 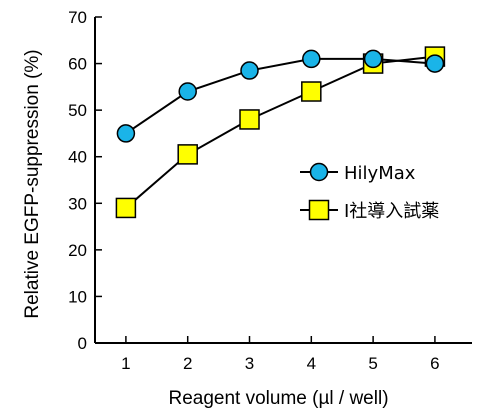 I want to click on x-tick-label: 5, so click(x=372, y=363).